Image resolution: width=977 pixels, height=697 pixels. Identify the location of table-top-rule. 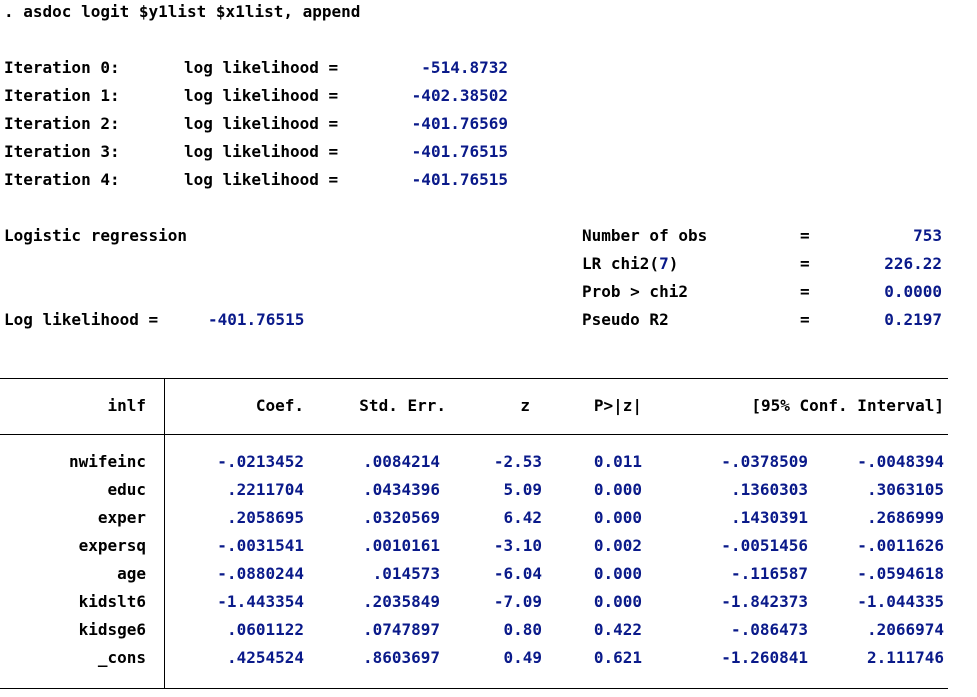
(474, 378).